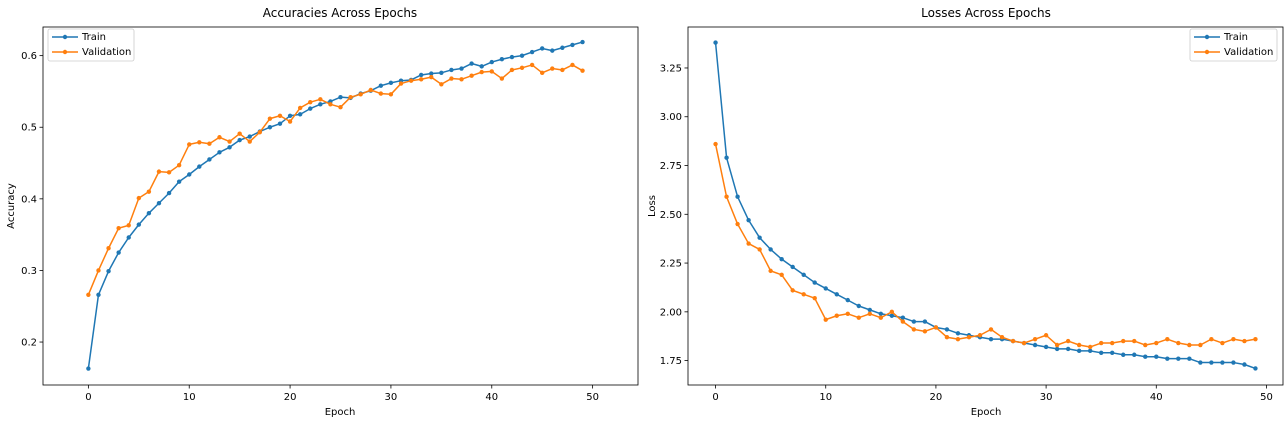 Image resolution: width=1288 pixels, height=424 pixels. I want to click on y-tick-label: 0.5, so click(29, 128).